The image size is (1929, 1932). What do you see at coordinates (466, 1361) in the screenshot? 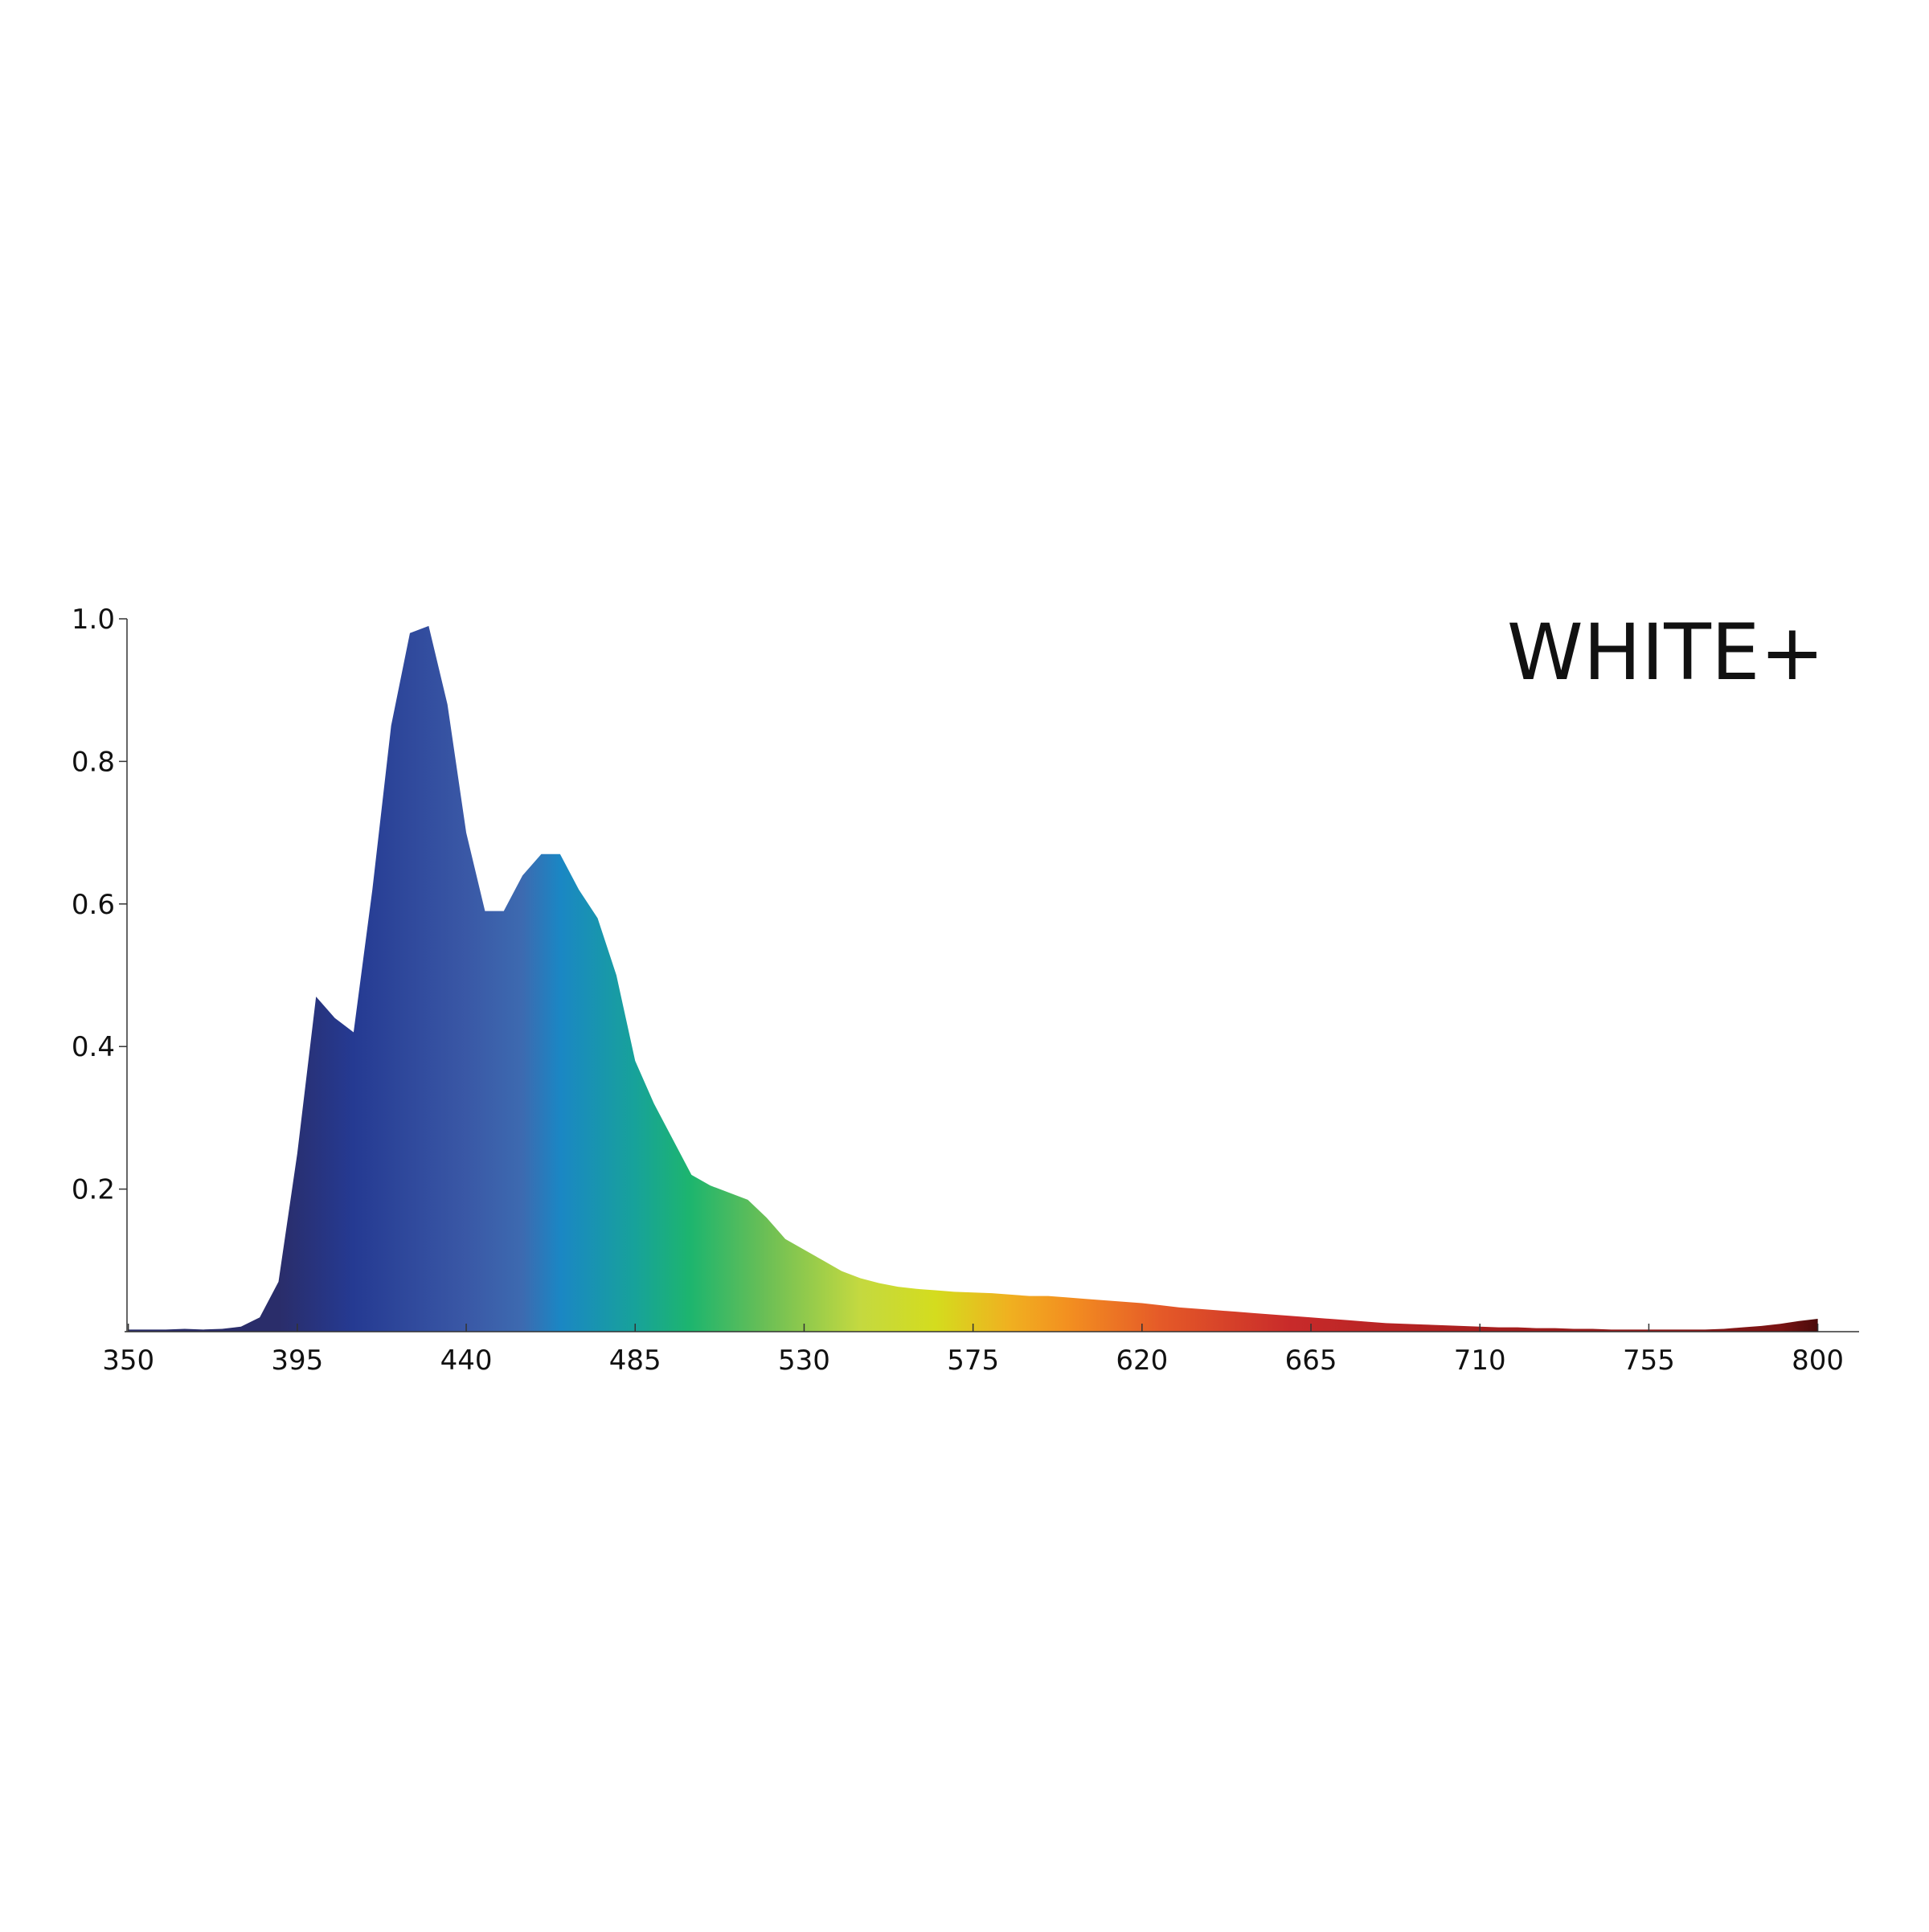
I see `x-tick-label: 440` at bounding box center [466, 1361].